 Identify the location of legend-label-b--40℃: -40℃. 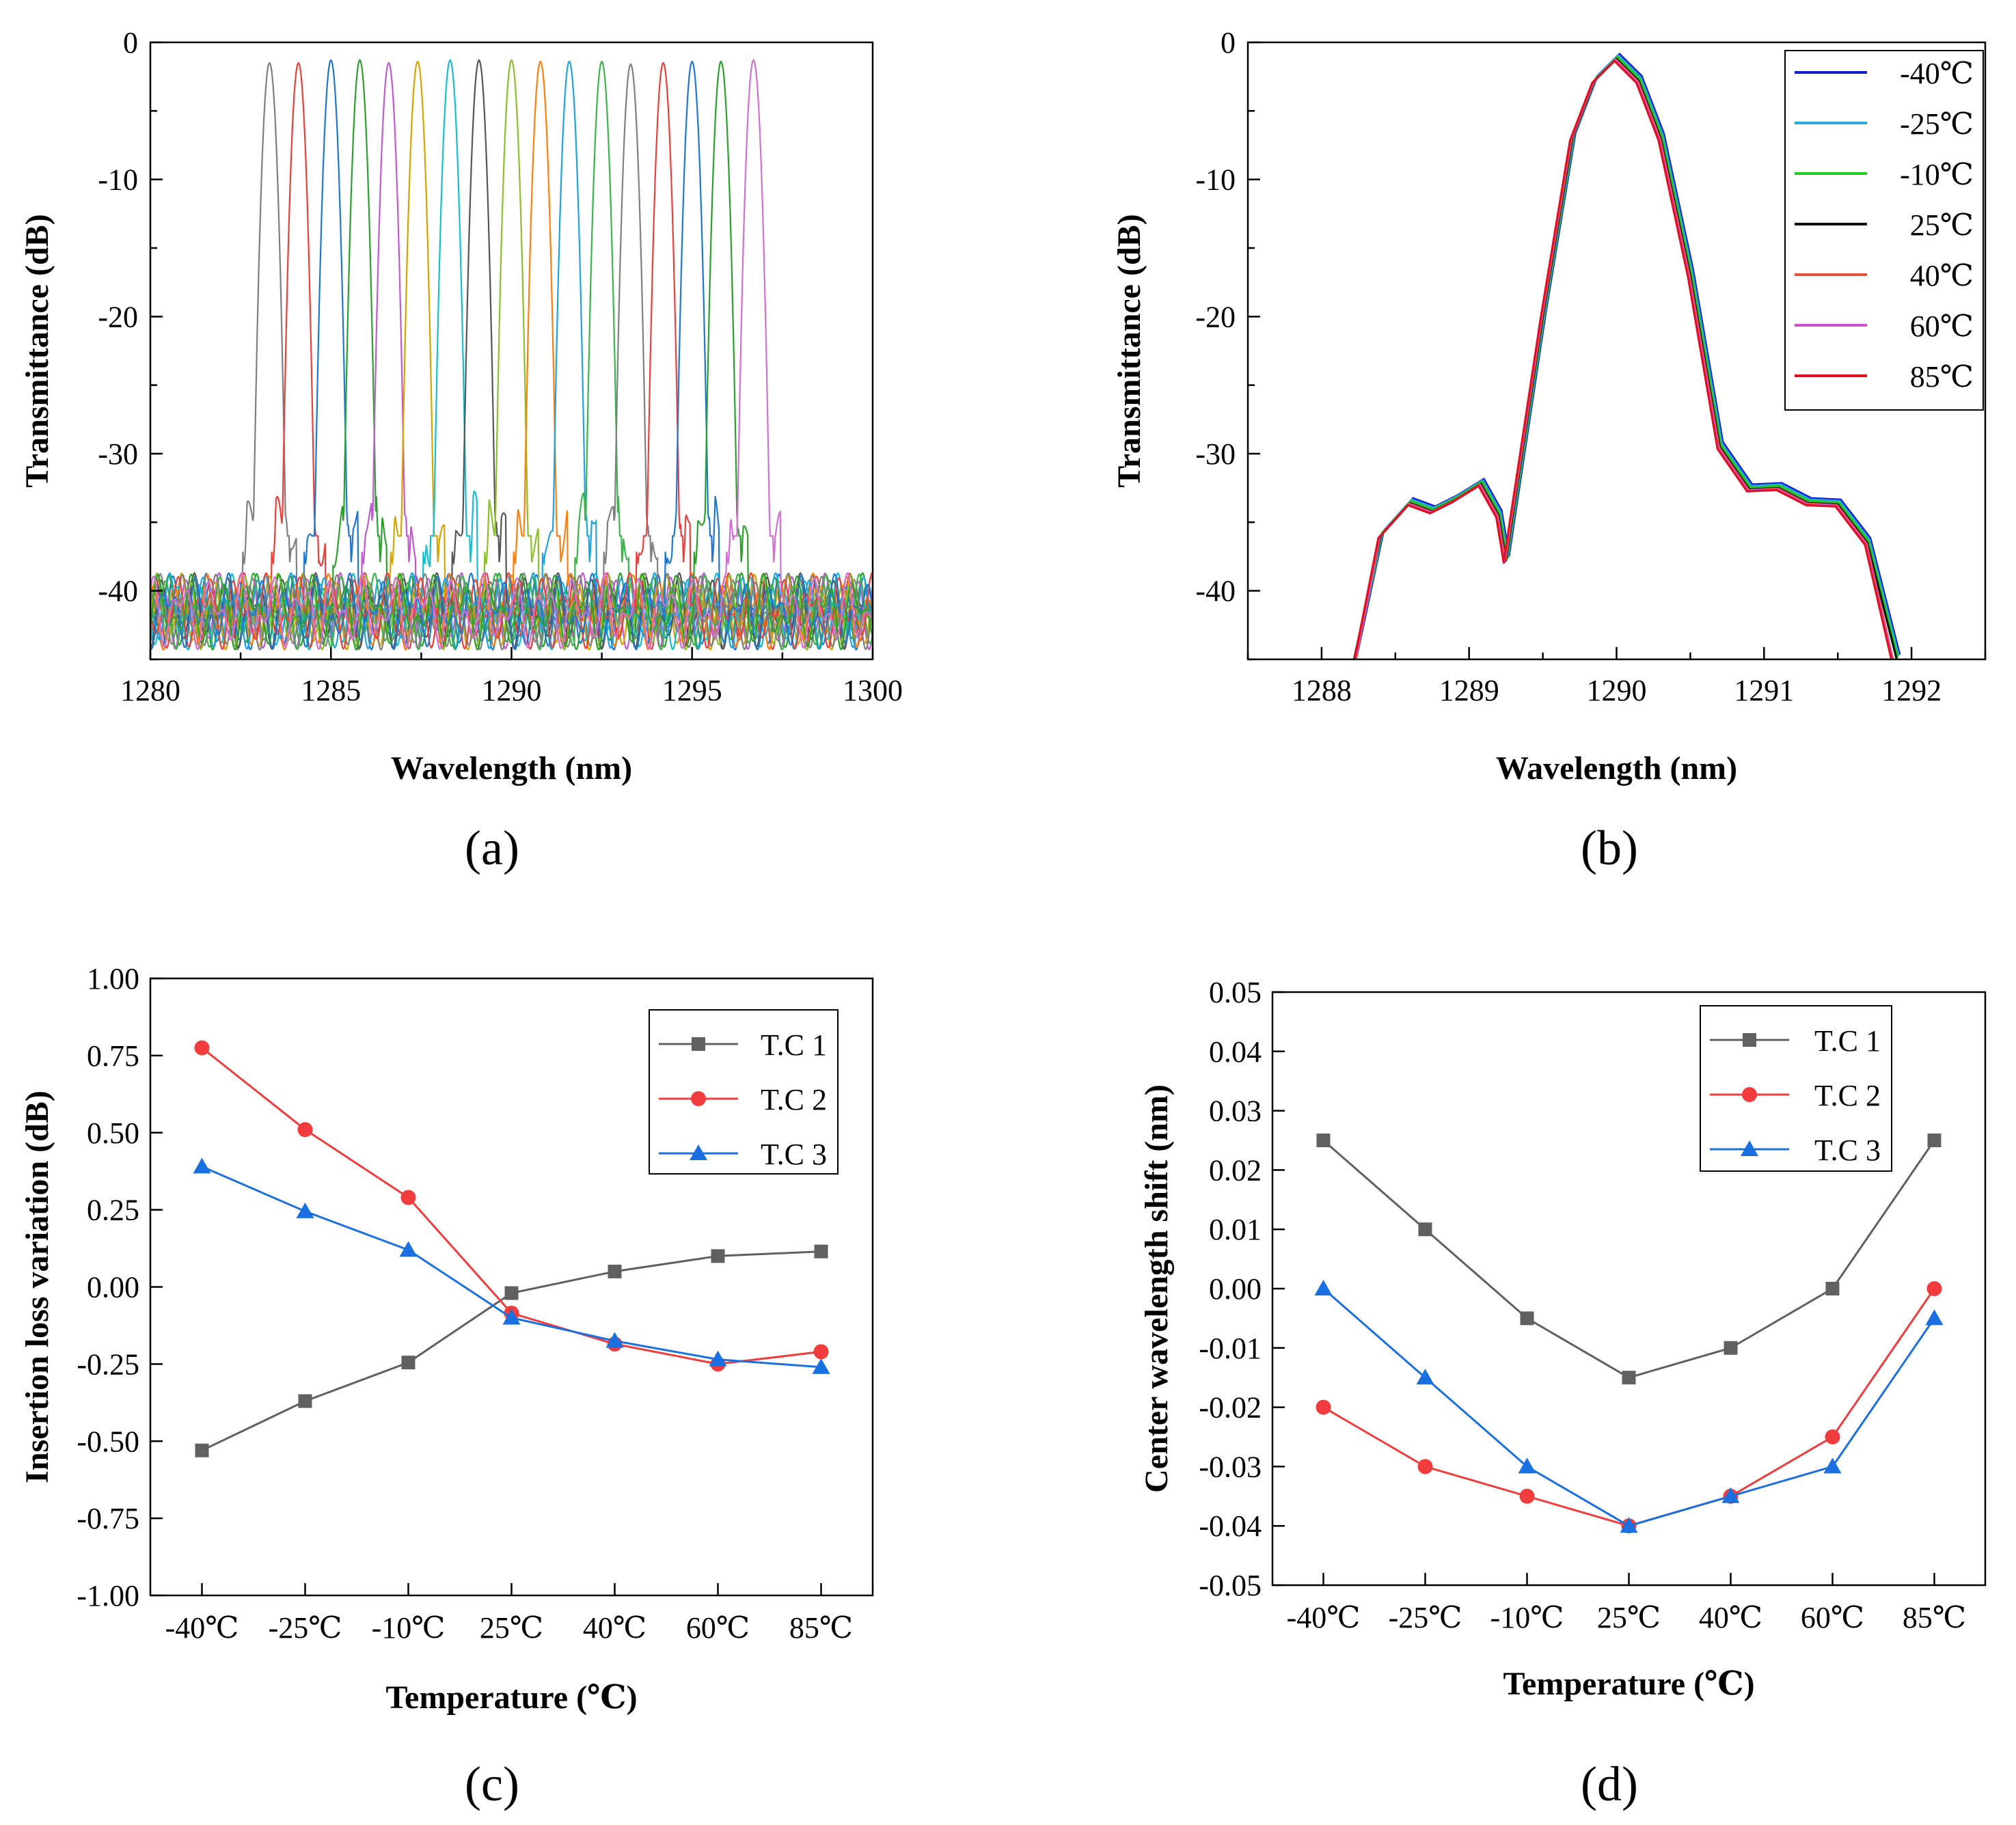
(1937, 73).